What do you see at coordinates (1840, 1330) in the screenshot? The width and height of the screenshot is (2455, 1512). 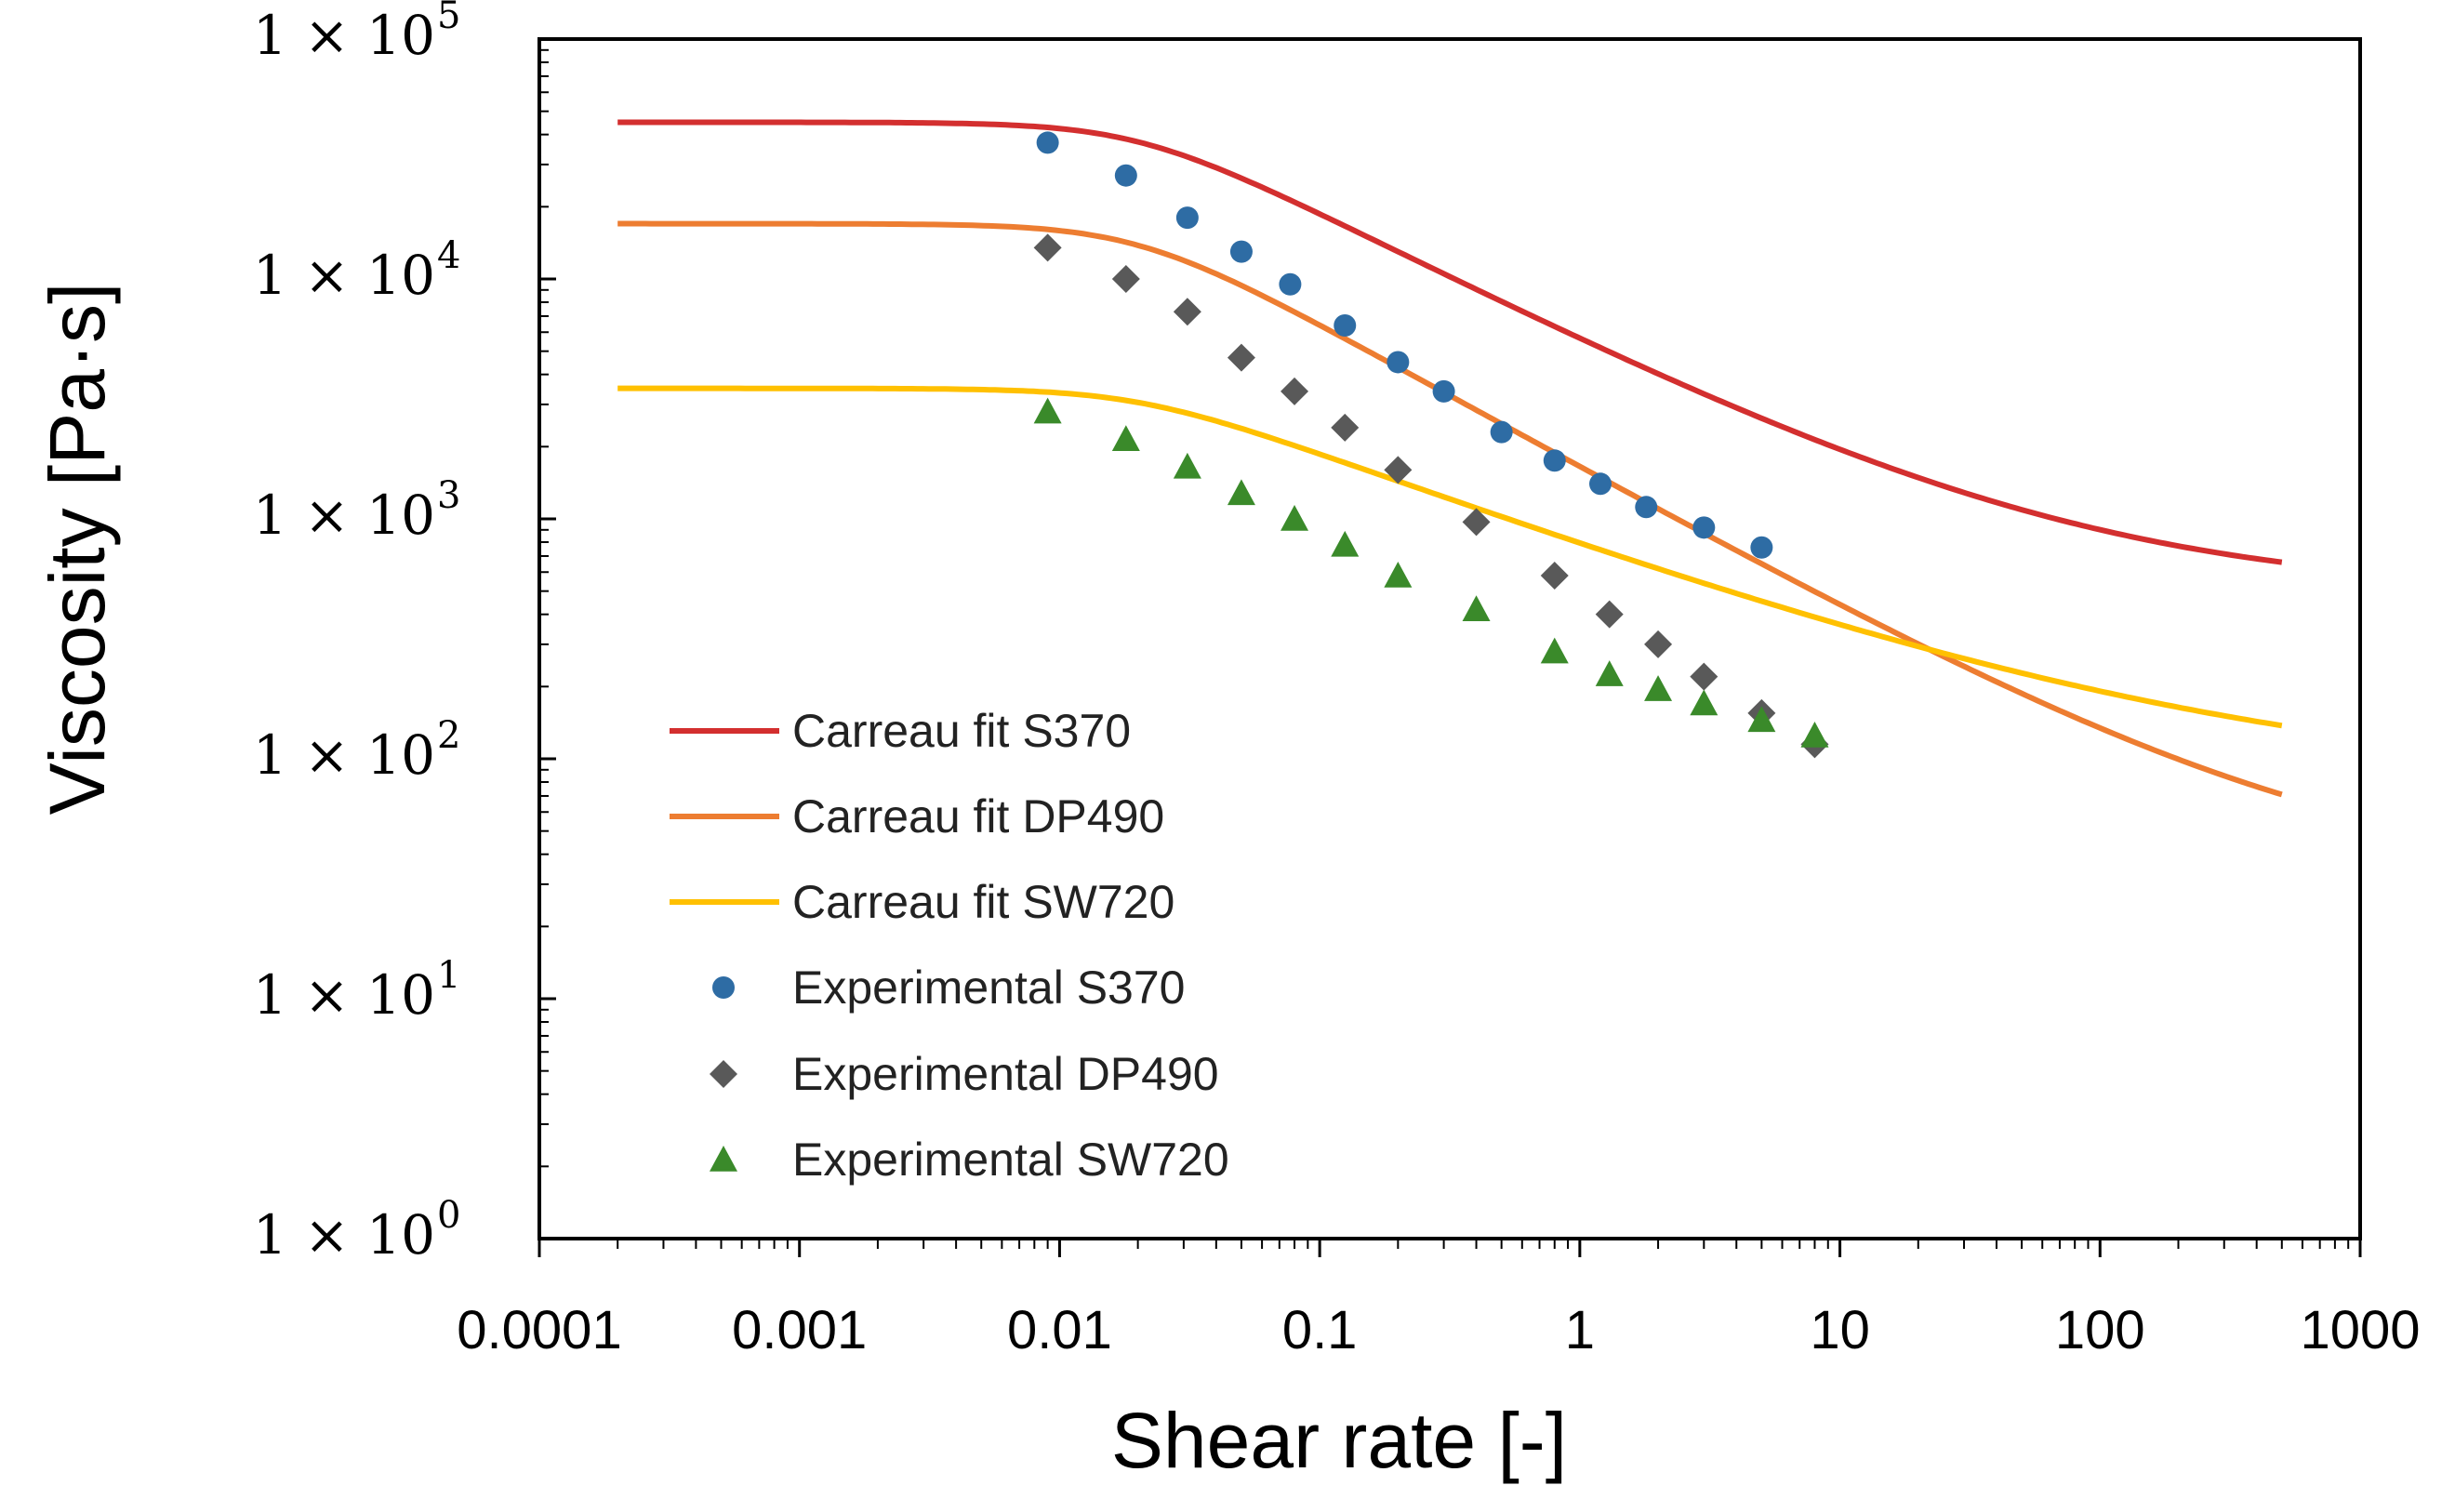 I see `x-tick-label: 10` at bounding box center [1840, 1330].